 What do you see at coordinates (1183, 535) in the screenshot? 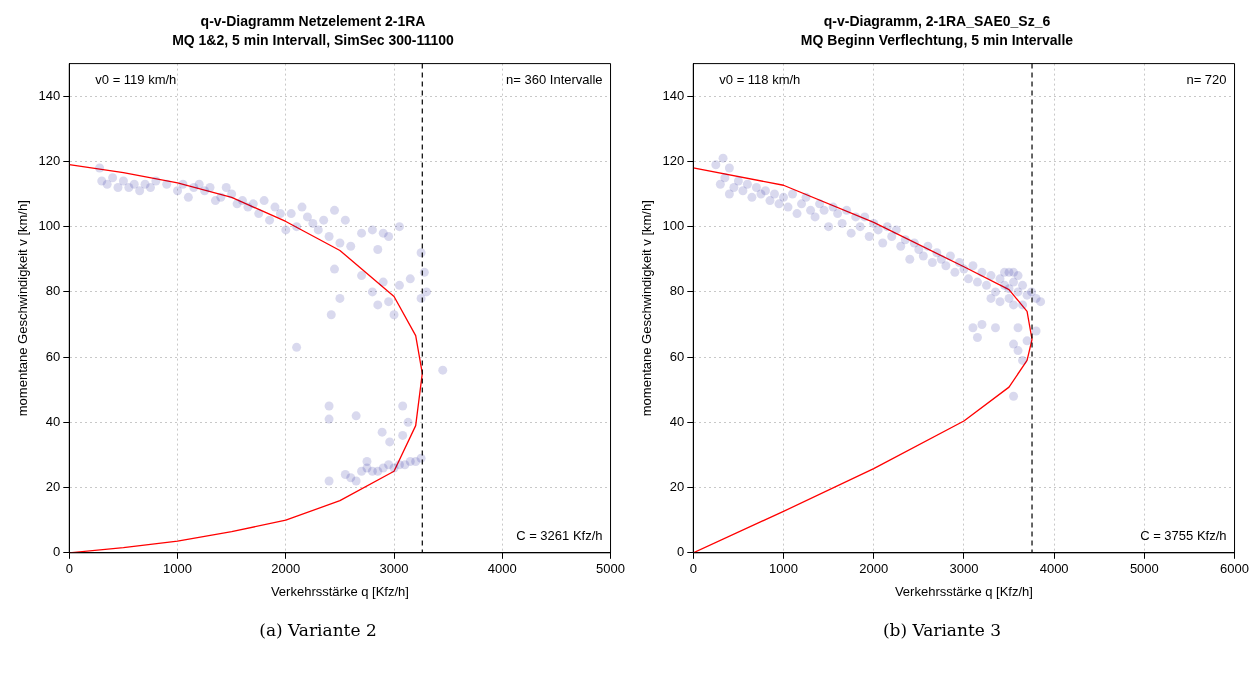
I see `ref-line-label: C = 3755 Kfz/h` at bounding box center [1183, 535].